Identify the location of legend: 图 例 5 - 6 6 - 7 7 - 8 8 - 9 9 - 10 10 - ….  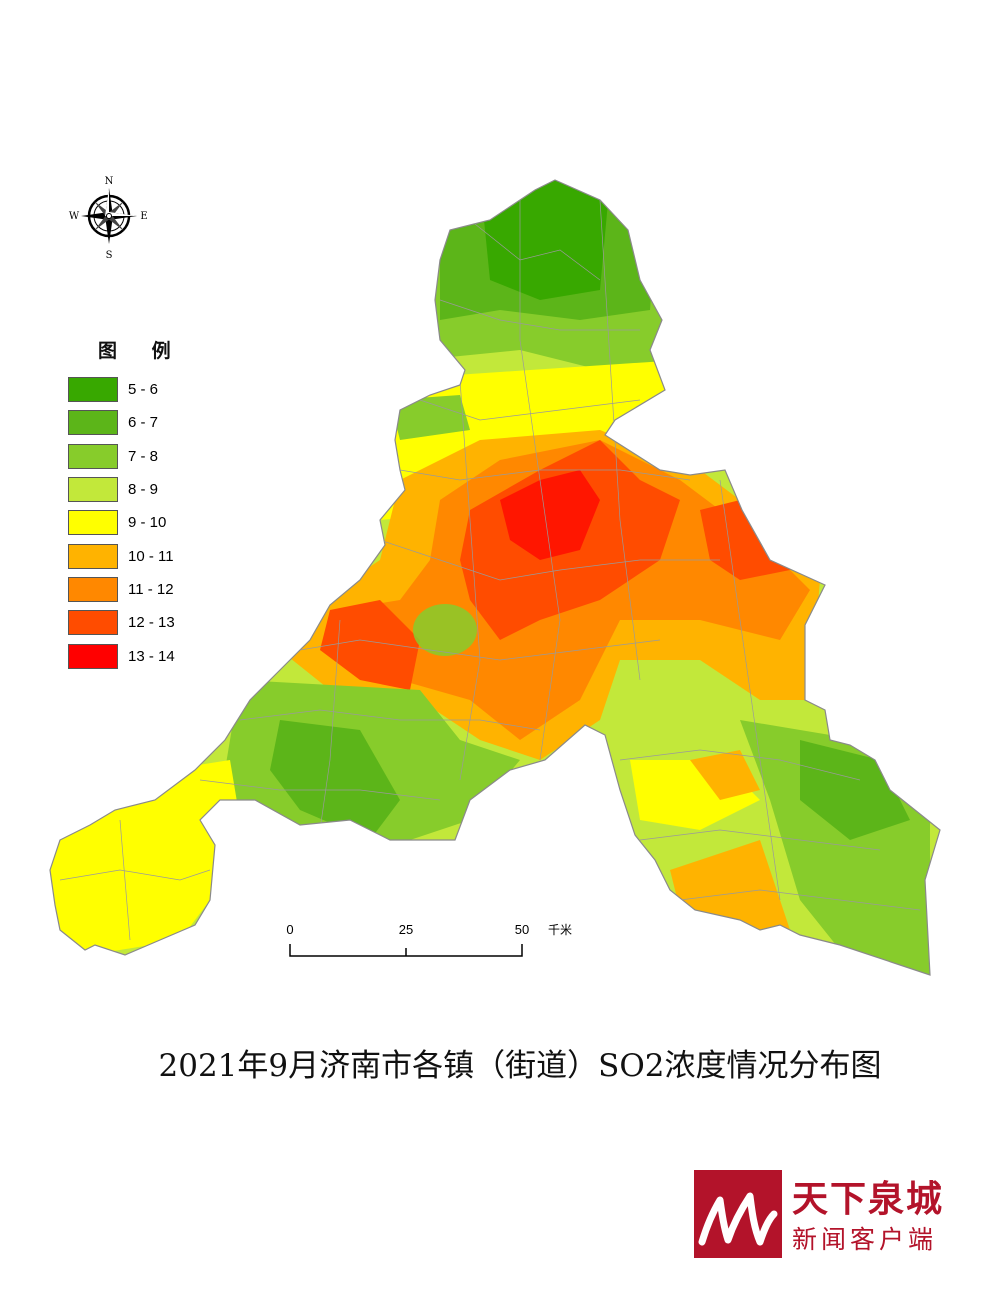
(126, 504).